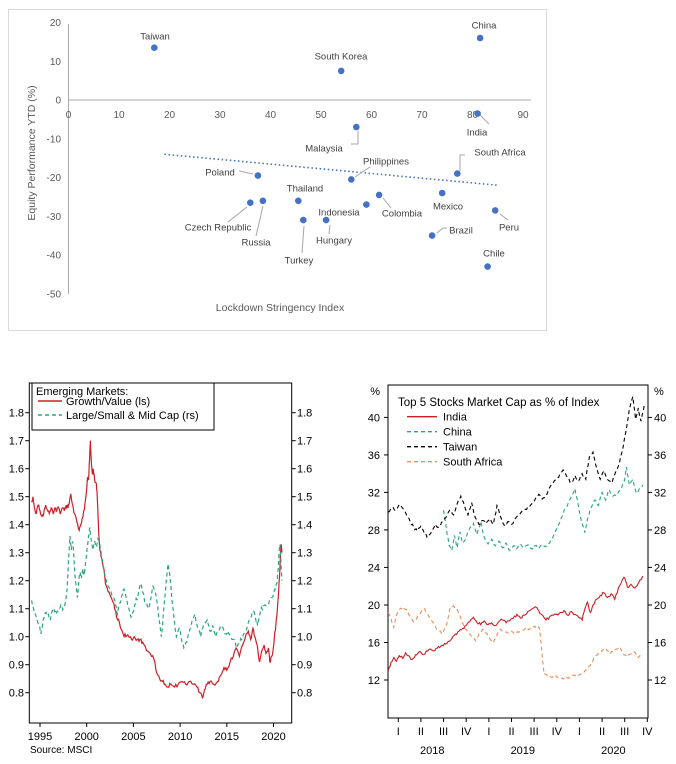 This screenshot has width=676, height=764. Describe the element at coordinates (334, 241) in the screenshot. I see `point-label-hungary: Hungary` at that location.